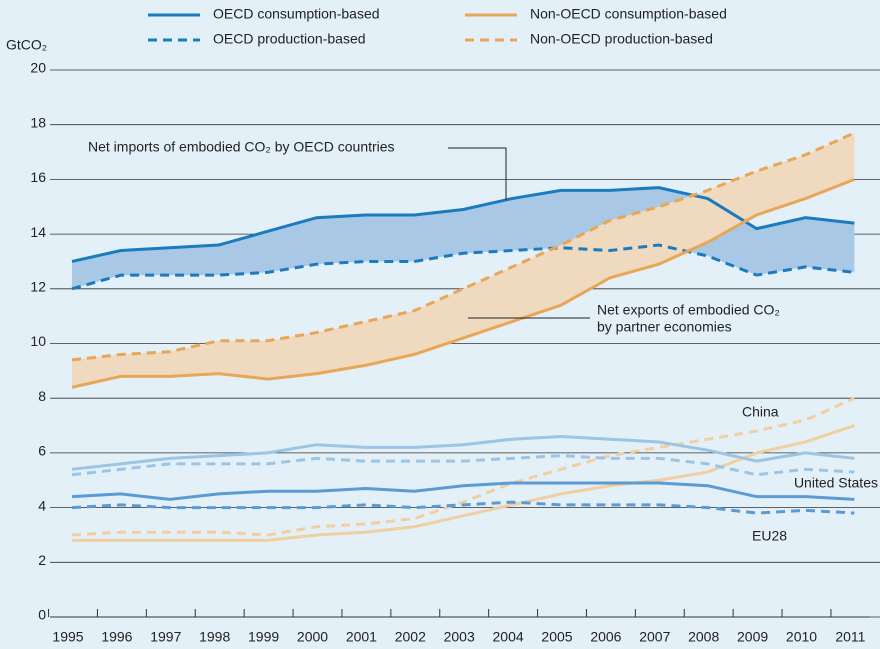  What do you see at coordinates (214, 637) in the screenshot?
I see `x-tick-label: 1998` at bounding box center [214, 637].